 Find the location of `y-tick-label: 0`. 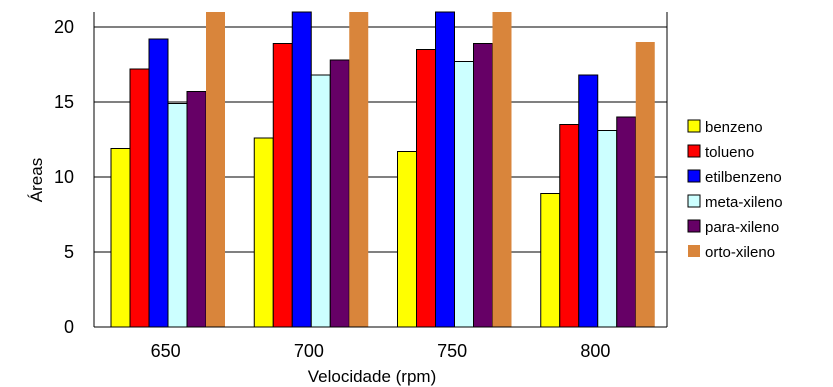

y-tick-label: 0 is located at coordinates (69, 327).